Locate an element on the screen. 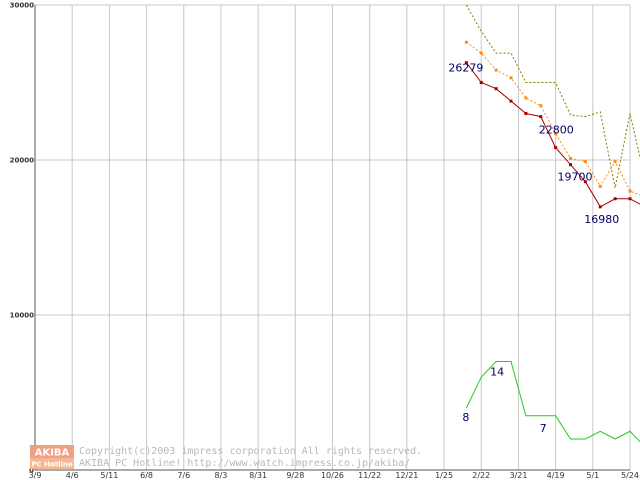  x-tick-label: 4/6 is located at coordinates (72, 475).